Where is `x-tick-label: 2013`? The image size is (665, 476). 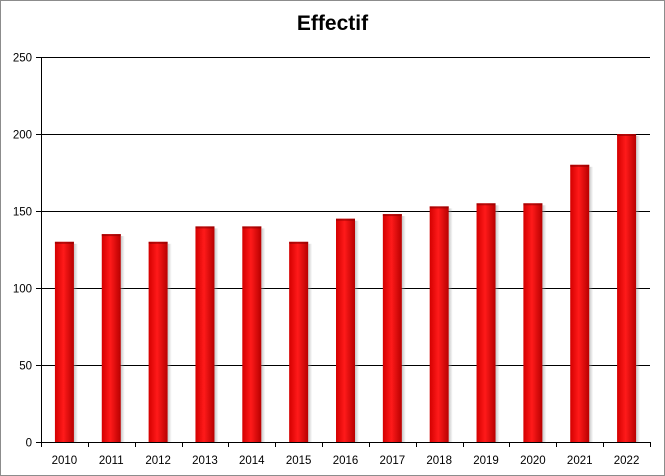 x-tick-label: 2013 is located at coordinates (205, 461).